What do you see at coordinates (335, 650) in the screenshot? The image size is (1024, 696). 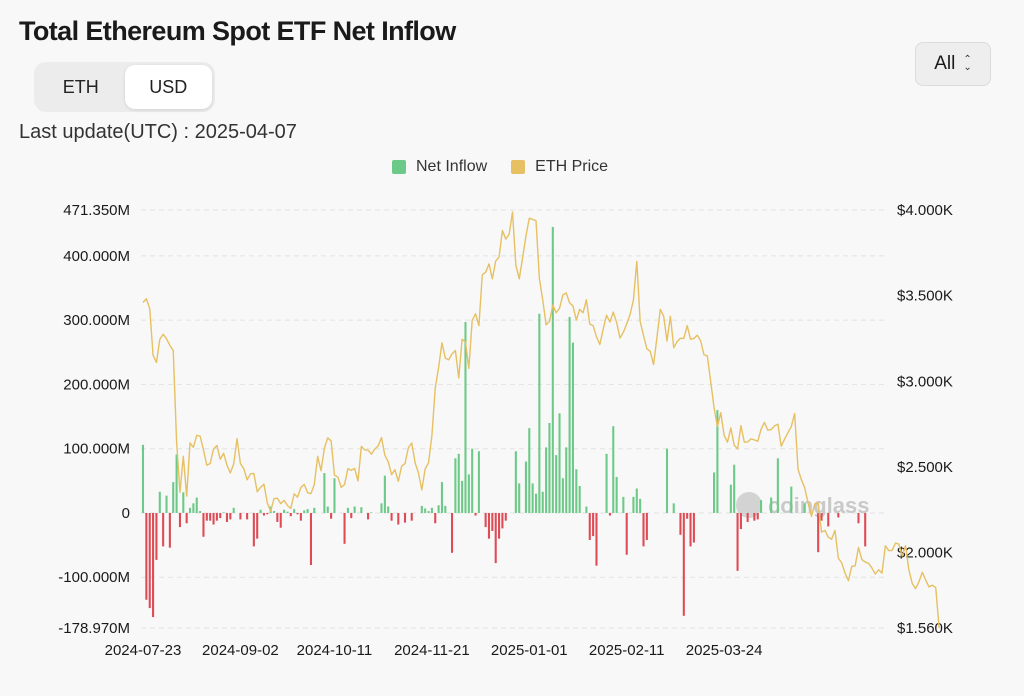 I see `x-tick-label: 2024-10-11` at bounding box center [335, 650].